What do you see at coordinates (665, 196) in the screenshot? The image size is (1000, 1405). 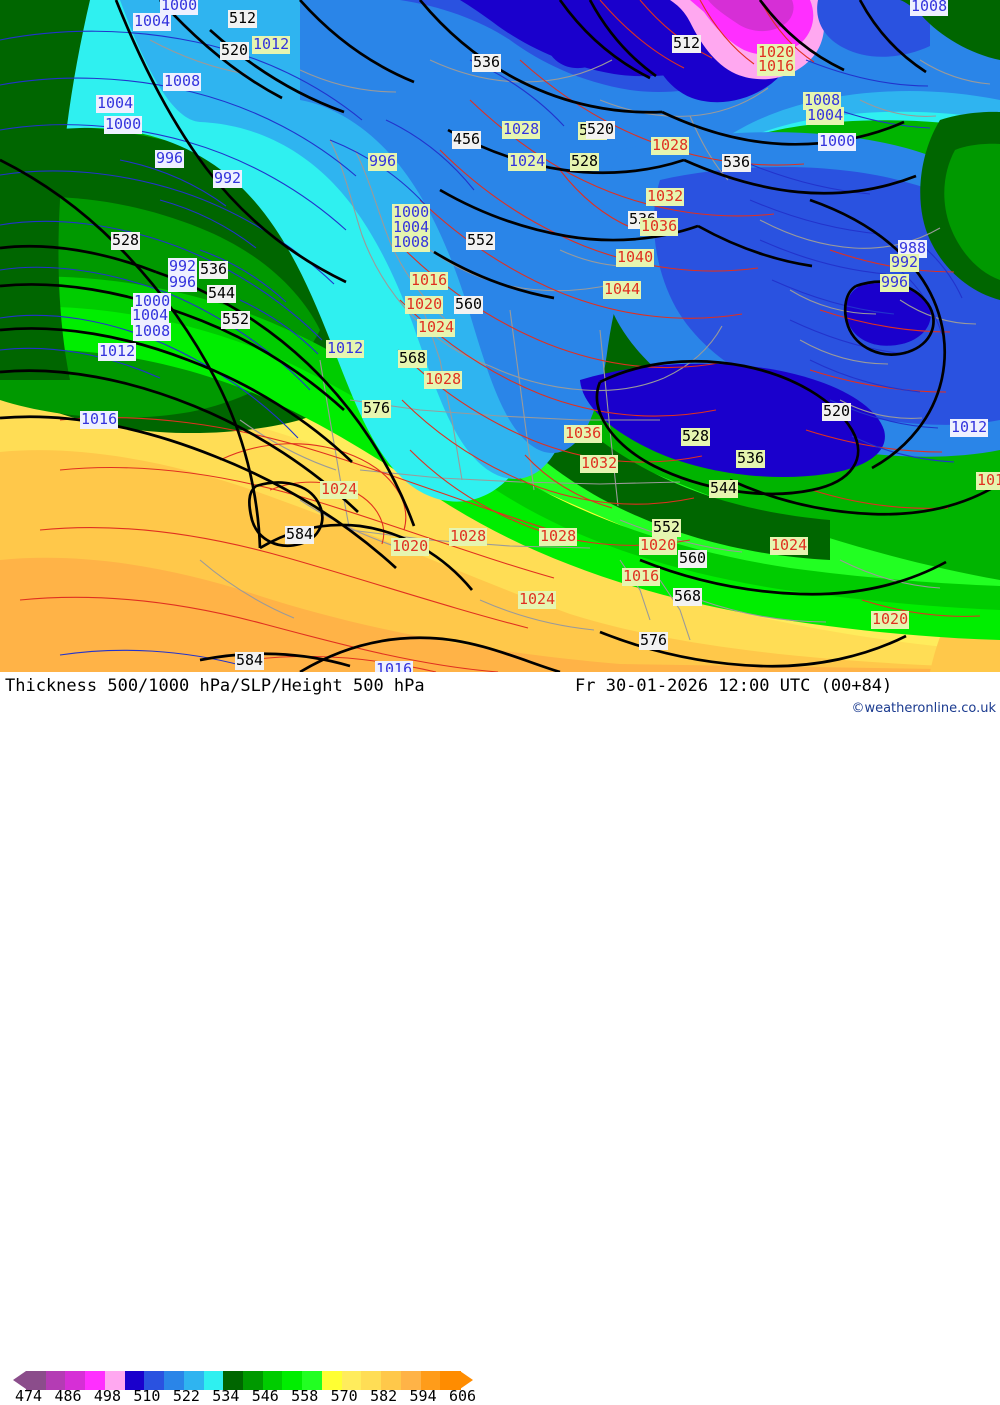 I see `contour-label: 1032` at bounding box center [665, 196].